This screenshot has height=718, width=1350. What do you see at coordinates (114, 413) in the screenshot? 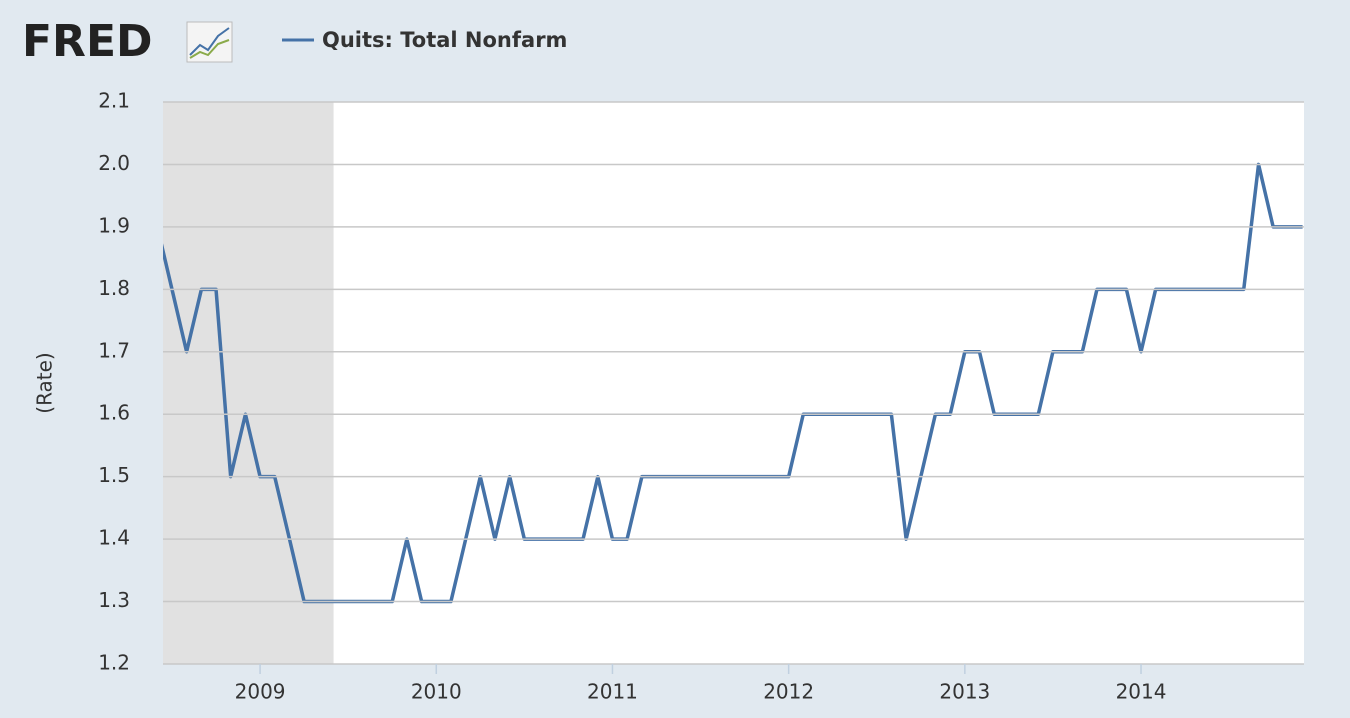
I see `y-tick-label: 1.6` at bounding box center [114, 413].